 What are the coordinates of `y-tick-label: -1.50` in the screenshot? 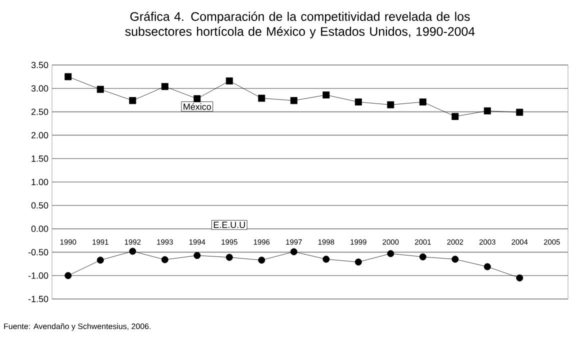 It's located at (38, 299).